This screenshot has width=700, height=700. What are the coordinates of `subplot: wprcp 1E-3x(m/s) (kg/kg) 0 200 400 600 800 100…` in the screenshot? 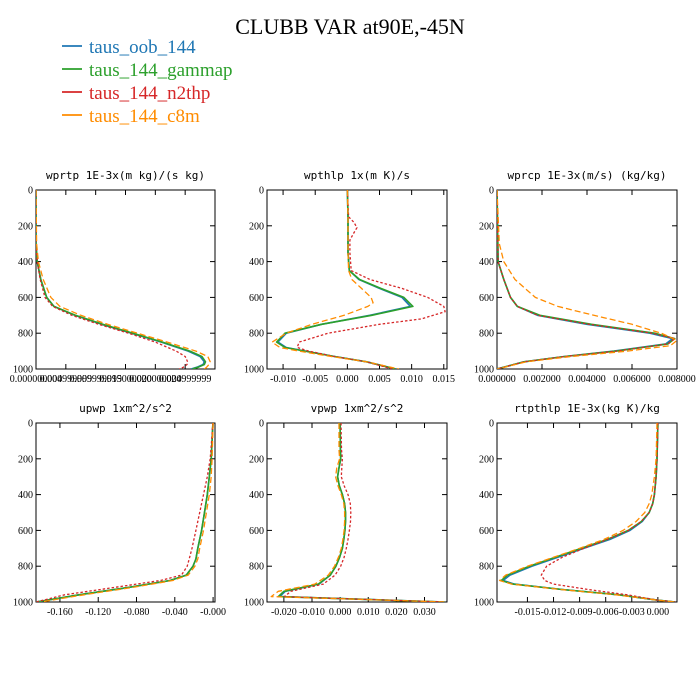 It's located at (585, 277).